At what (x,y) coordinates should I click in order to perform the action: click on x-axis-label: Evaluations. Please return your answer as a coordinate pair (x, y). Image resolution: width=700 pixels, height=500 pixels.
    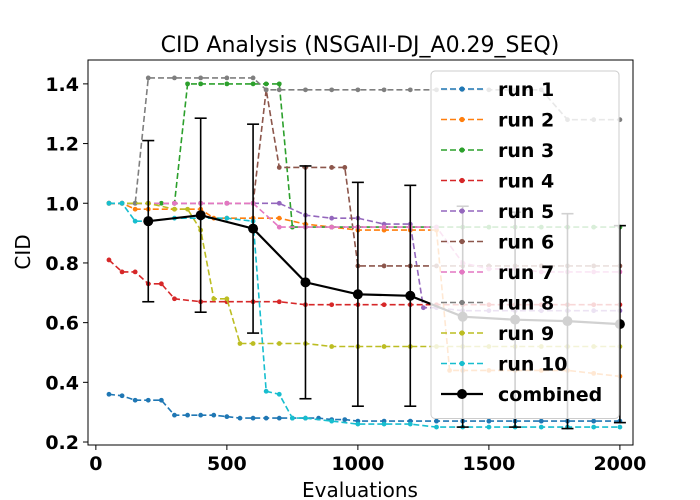
    Looking at the image, I should click on (360, 489).